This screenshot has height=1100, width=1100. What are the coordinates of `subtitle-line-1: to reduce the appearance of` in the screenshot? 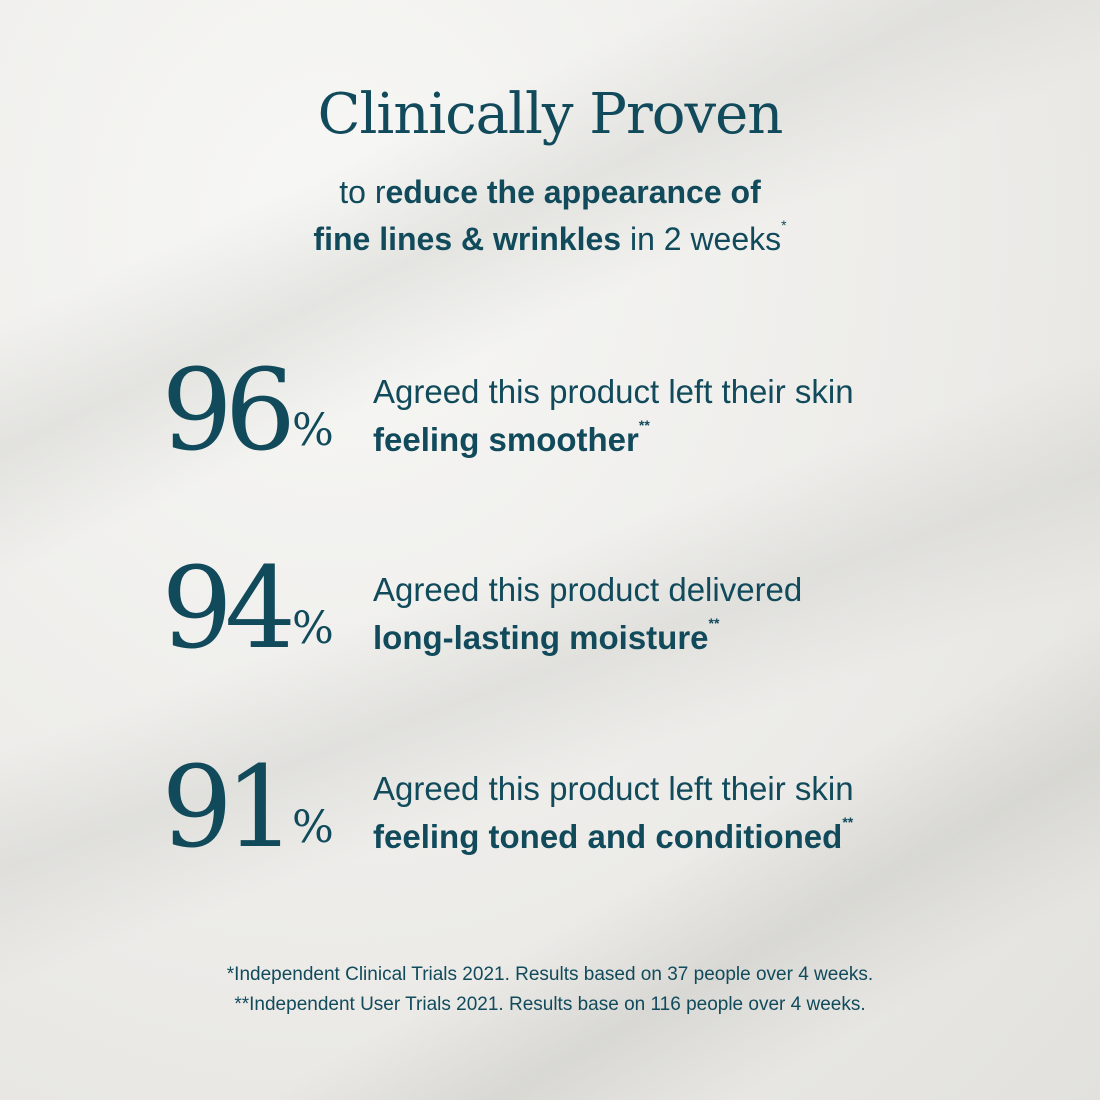 It's located at (550, 192).